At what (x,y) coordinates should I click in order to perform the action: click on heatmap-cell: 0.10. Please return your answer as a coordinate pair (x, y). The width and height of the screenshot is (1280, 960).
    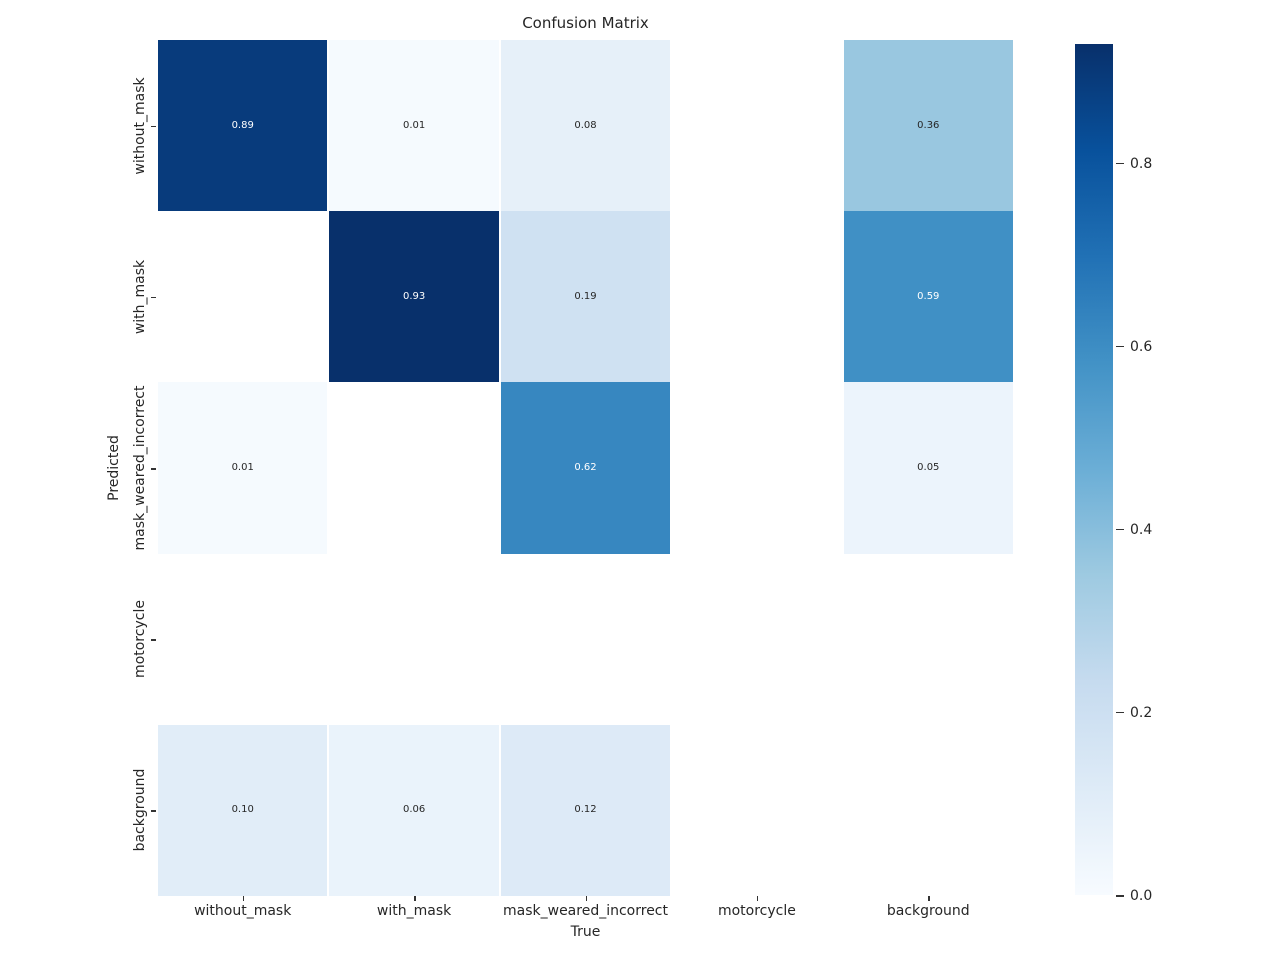
    Looking at the image, I should click on (243, 810).